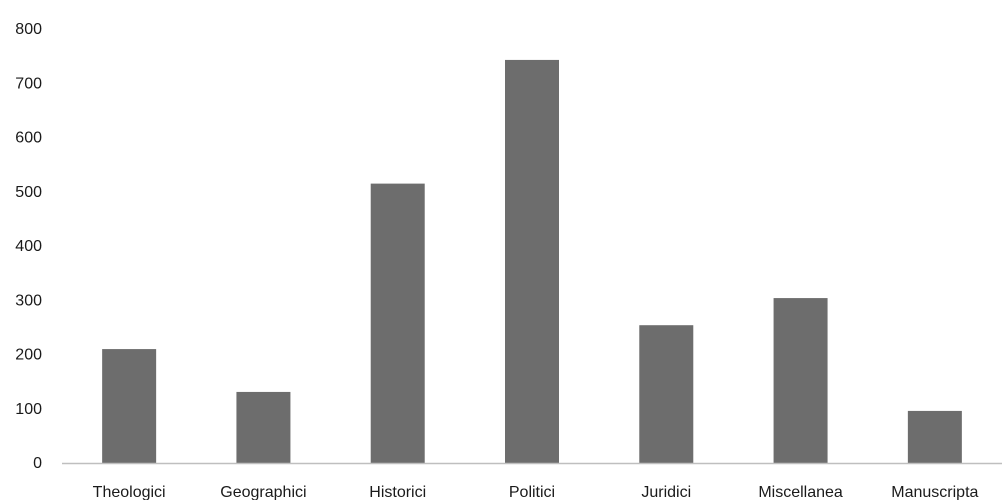 The width and height of the screenshot is (1002, 500). I want to click on y-tick-label: 100, so click(28, 409).